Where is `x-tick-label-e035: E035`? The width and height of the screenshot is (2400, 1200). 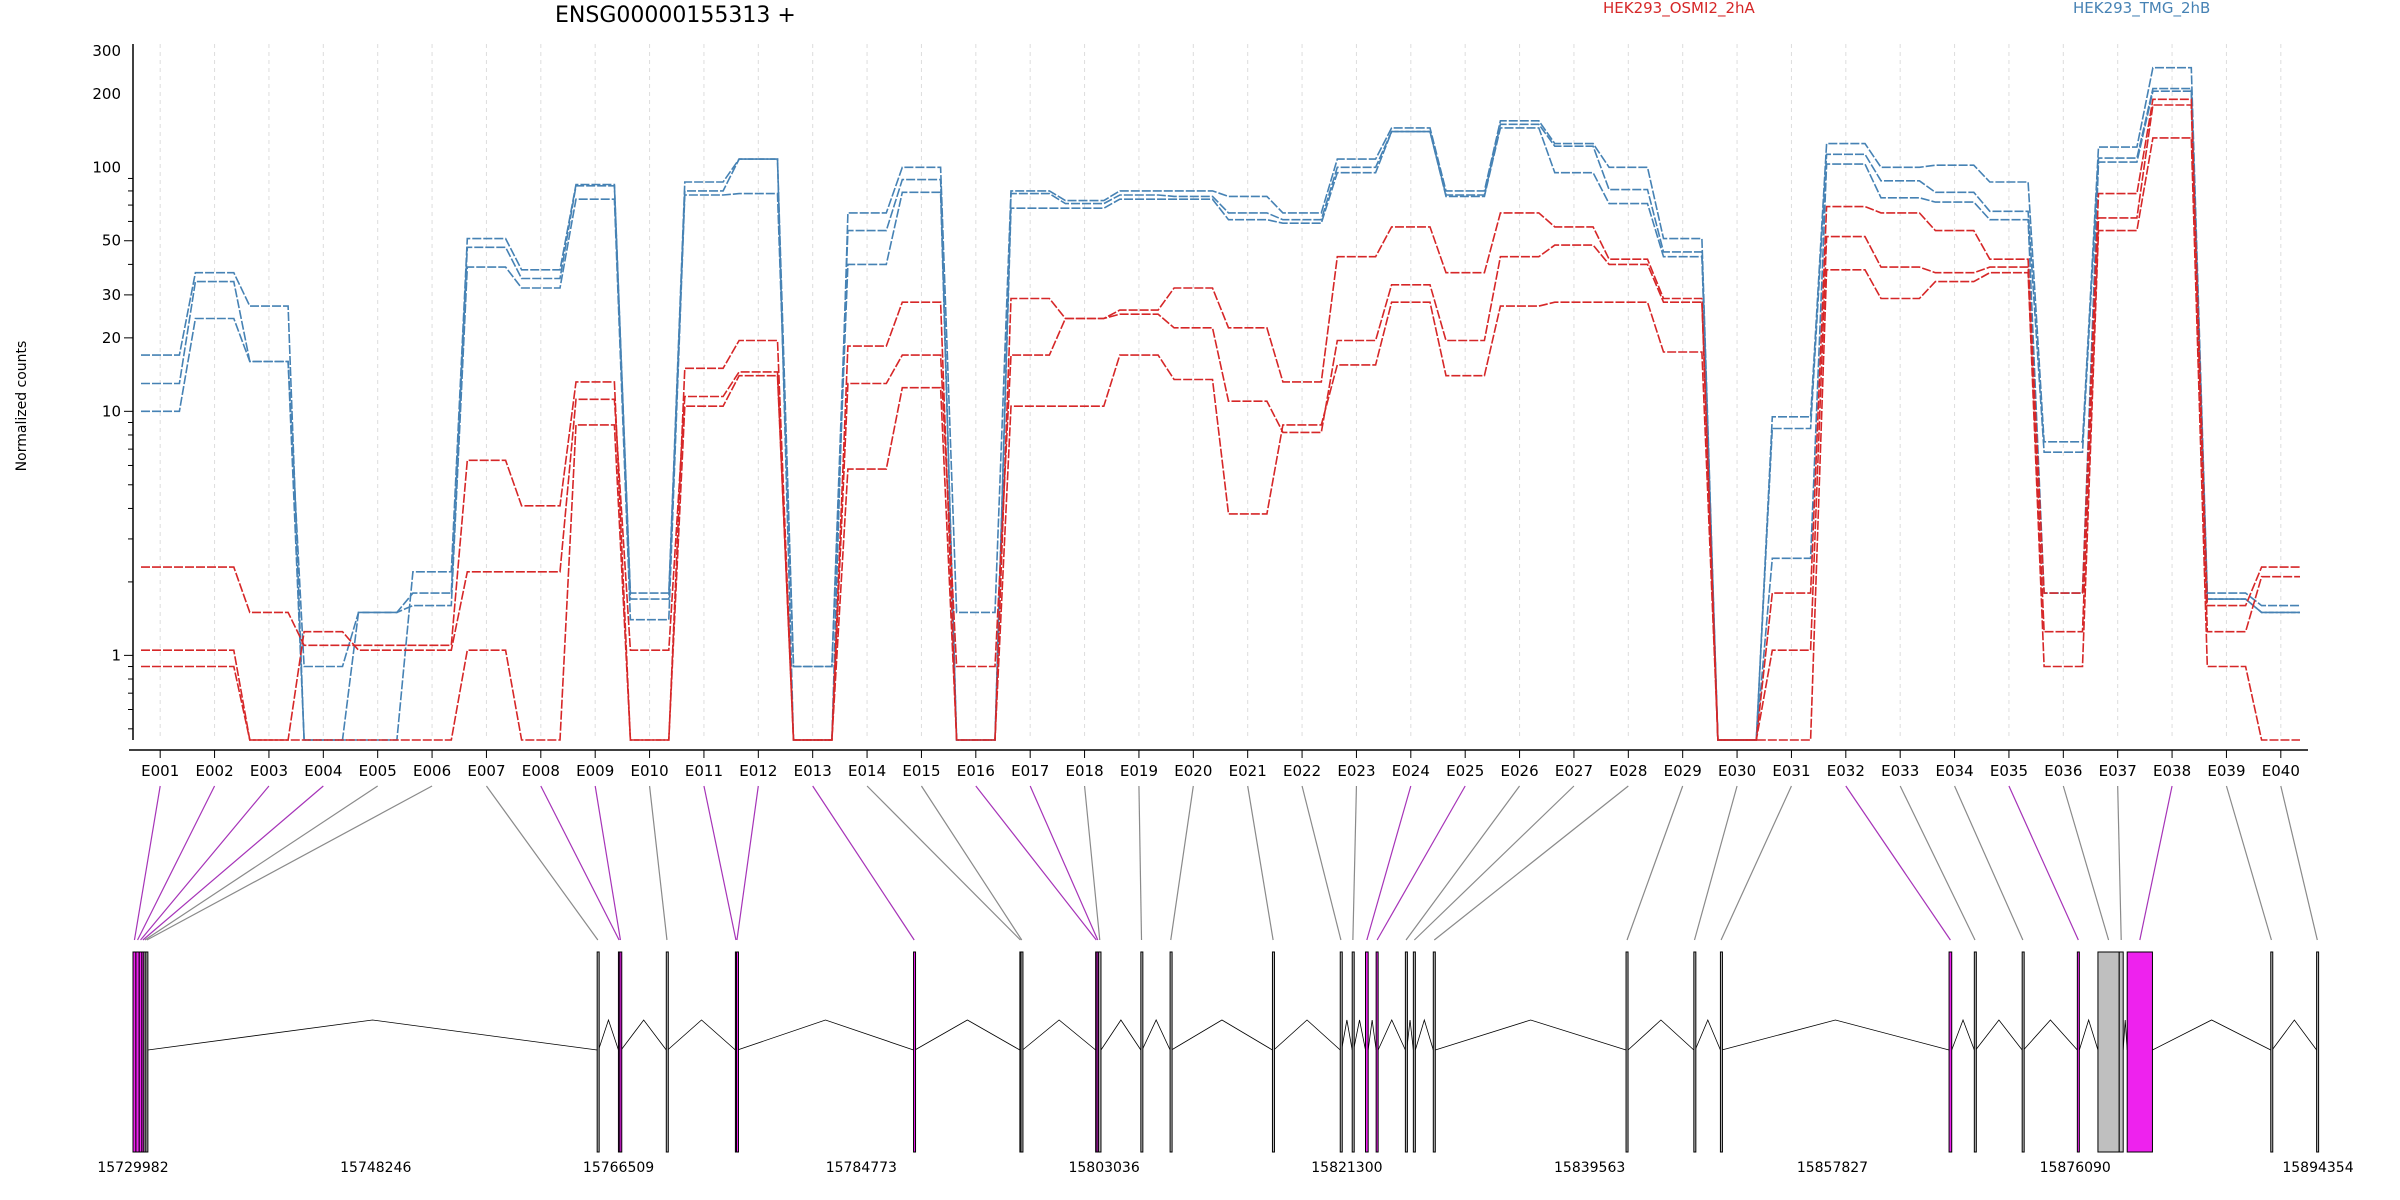
x-tick-label-e035: E035 is located at coordinates (2009, 771).